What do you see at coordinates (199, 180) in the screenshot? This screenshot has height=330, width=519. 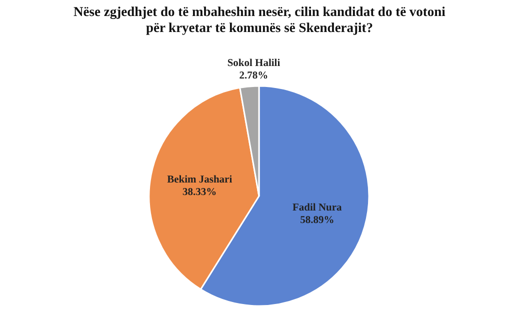 I see `slice-label: Bekim Jashari` at bounding box center [199, 180].